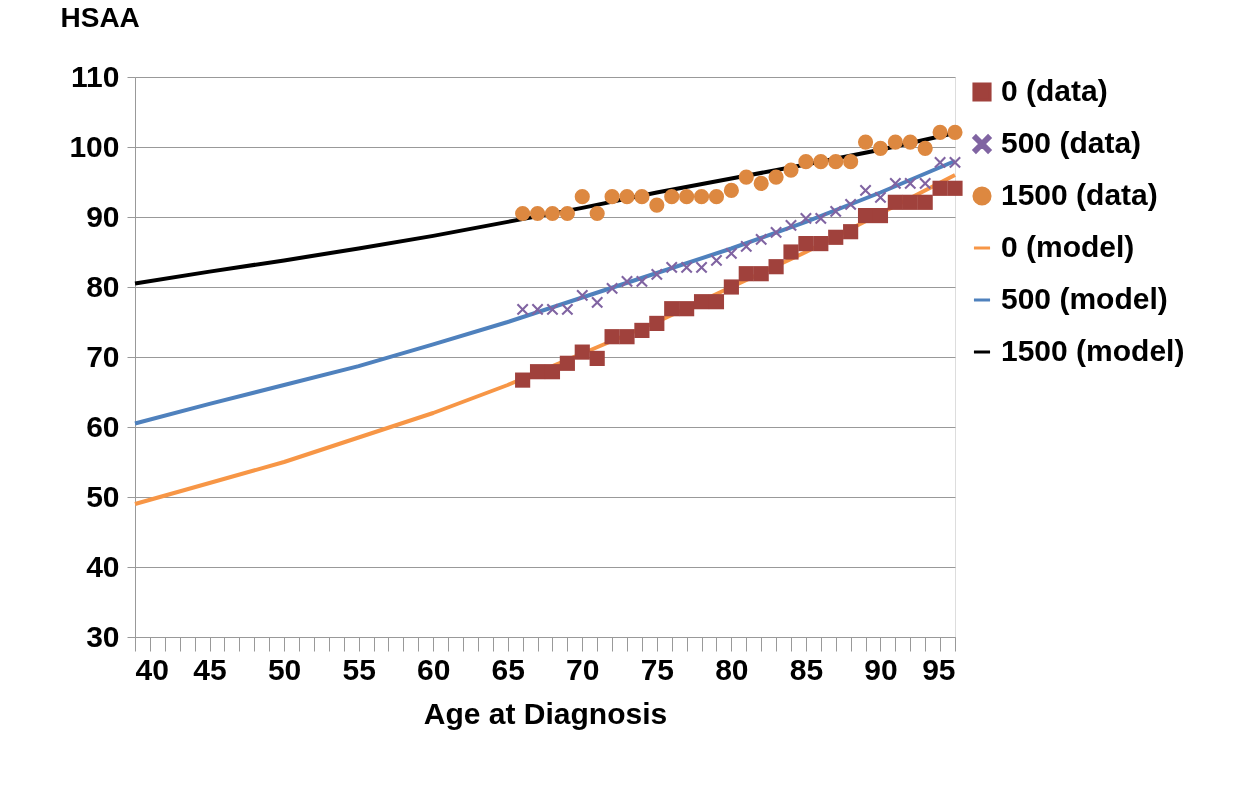 The height and width of the screenshot is (786, 1253). Describe the element at coordinates (583, 669) in the screenshot. I see `x-tick-label: 70` at that location.